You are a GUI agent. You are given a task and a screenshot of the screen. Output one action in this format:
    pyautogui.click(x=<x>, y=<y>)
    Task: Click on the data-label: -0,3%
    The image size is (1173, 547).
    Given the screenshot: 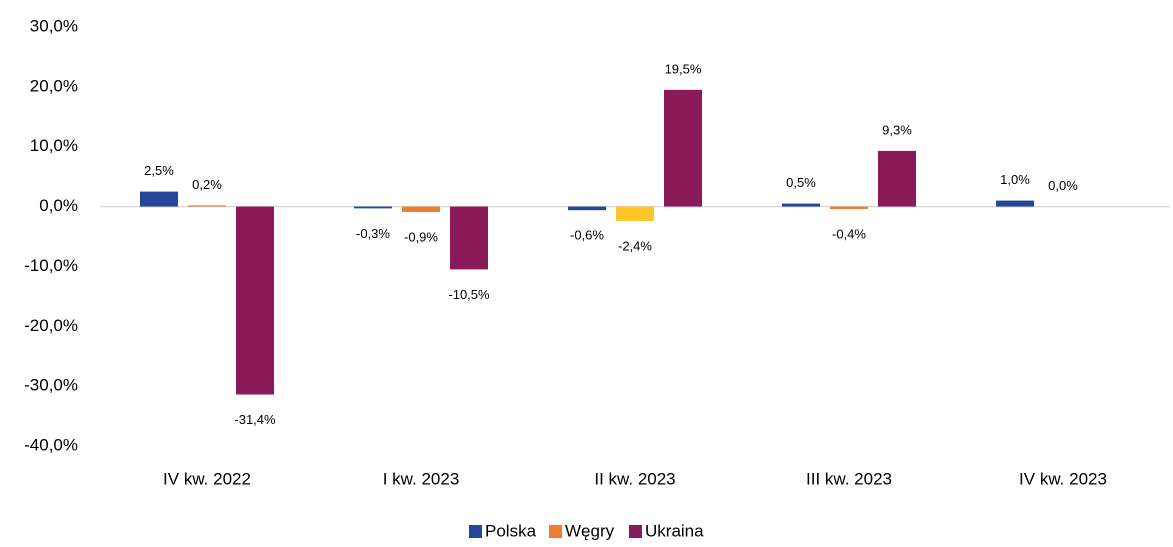 What is the action you would take?
    pyautogui.click(x=373, y=233)
    